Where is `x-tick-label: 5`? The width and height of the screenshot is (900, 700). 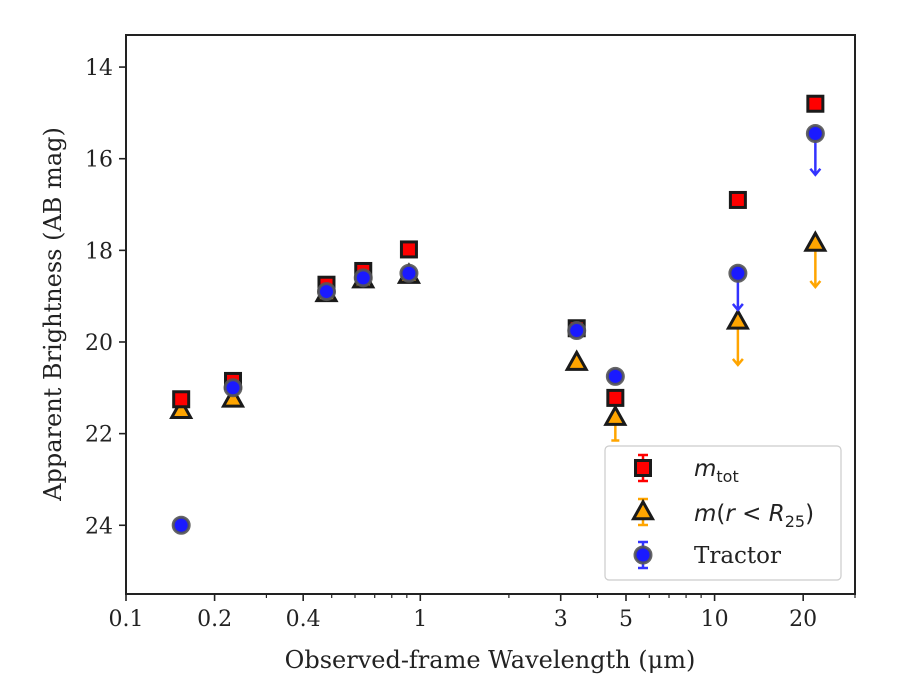 x-tick-label: 5 is located at coordinates (626, 619).